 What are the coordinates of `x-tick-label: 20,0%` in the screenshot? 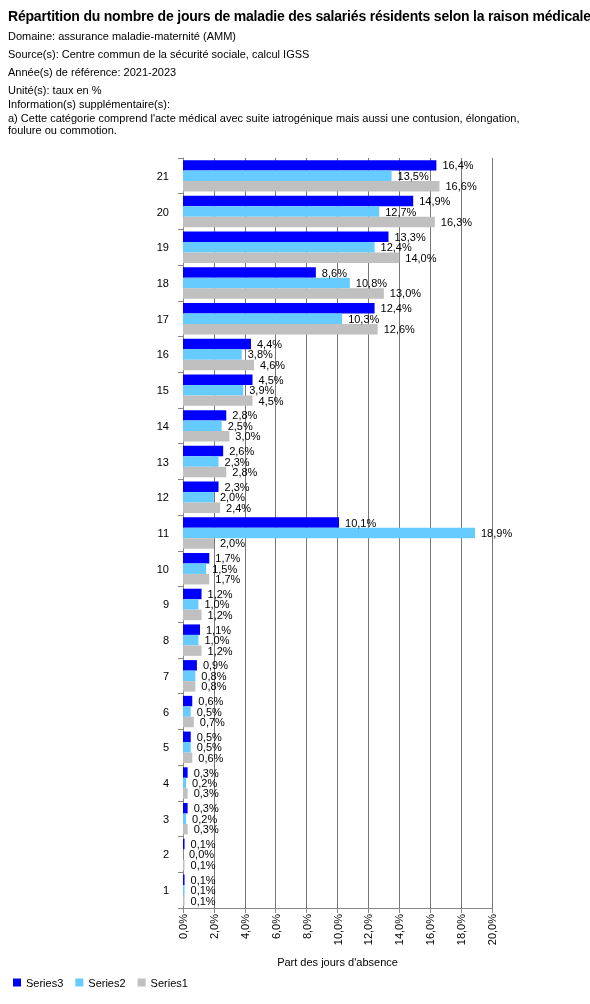 It's located at (492, 929).